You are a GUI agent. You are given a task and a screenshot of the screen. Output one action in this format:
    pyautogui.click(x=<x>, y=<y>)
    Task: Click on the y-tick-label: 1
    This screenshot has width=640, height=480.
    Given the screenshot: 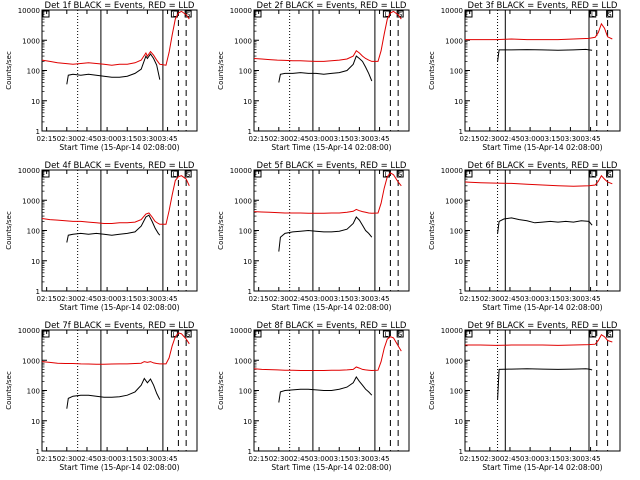 What is the action you would take?
    pyautogui.click(x=38, y=132)
    